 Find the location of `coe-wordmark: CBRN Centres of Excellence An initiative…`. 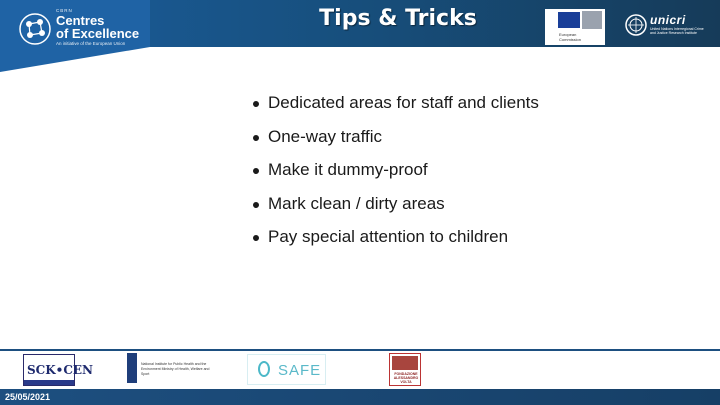

coe-wordmark: CBRN Centres of Excellence An initiative… is located at coordinates (98, 27).